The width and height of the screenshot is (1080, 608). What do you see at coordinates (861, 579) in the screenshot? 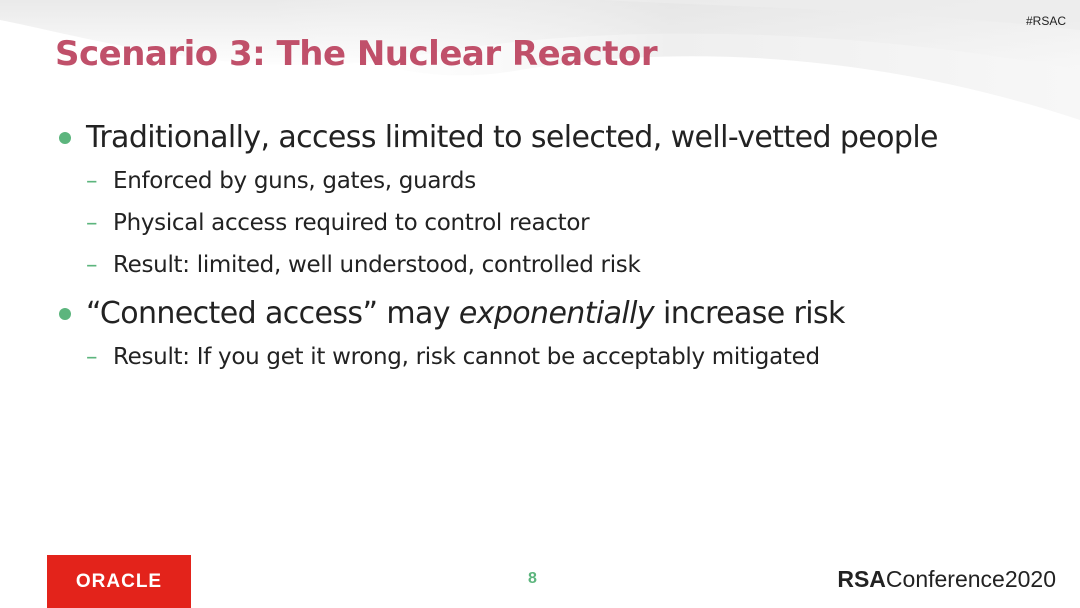
I see `rsa-brand-text: RSA` at bounding box center [861, 579].